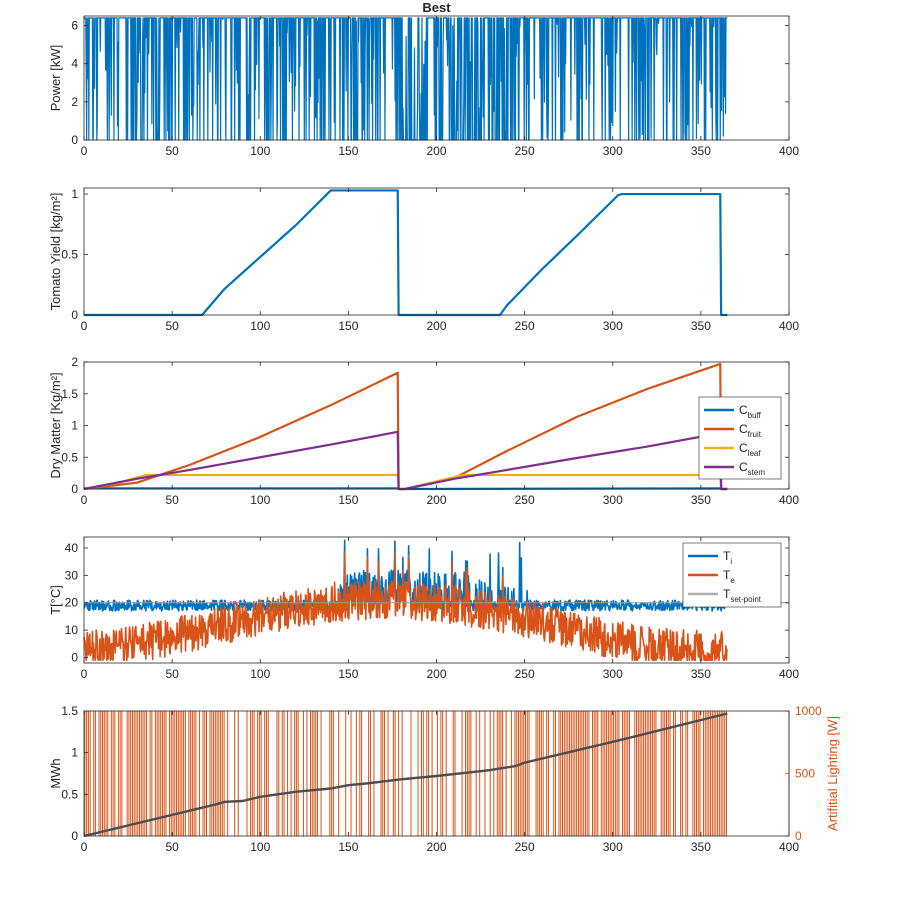  I want to click on yield-xtick-label: 150, so click(348, 326).